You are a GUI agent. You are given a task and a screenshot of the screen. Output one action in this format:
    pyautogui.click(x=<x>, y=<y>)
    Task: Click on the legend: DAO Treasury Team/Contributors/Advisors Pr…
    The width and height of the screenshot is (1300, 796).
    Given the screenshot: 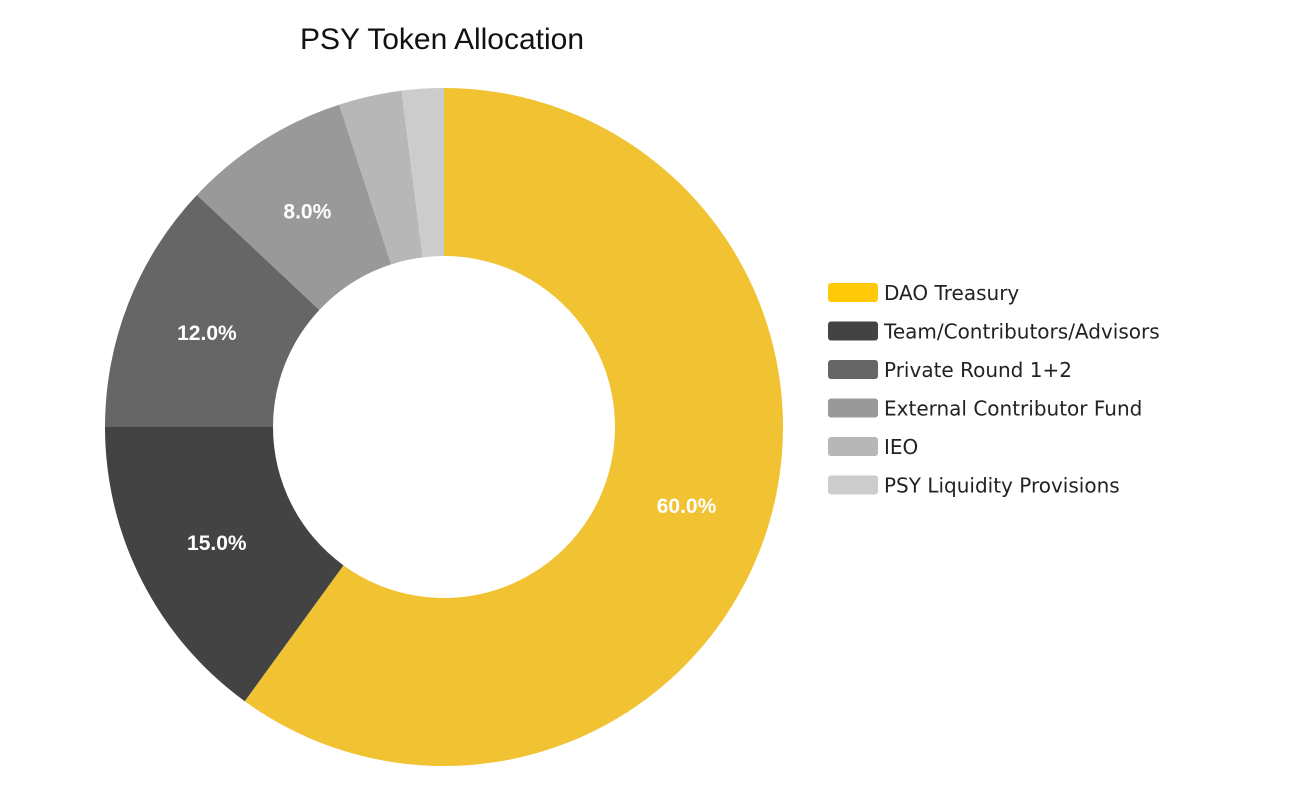 What is the action you would take?
    pyautogui.click(x=994, y=389)
    